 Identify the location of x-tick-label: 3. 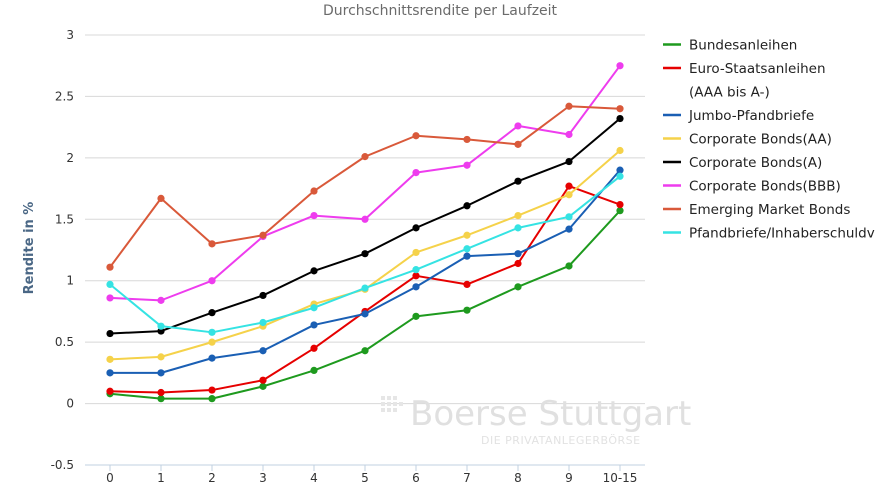
(263, 477).